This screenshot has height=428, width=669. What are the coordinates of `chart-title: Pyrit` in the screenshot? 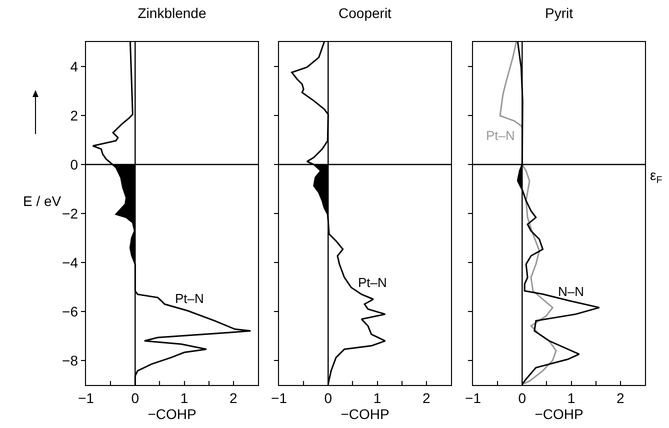 It's located at (559, 12).